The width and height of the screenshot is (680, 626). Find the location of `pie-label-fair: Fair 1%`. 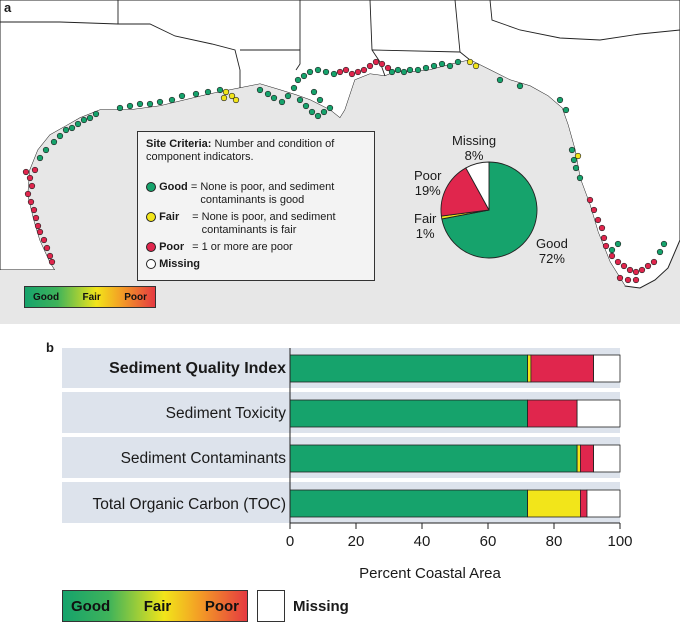

pie-label-fair: Fair 1% is located at coordinates (425, 226).